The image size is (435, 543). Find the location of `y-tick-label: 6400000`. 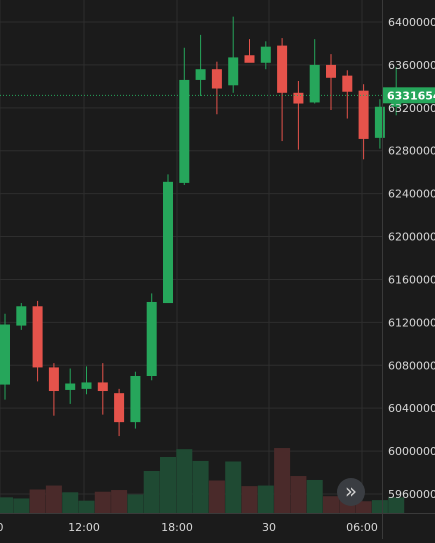

y-tick-label: 6400000 is located at coordinates (411, 22).